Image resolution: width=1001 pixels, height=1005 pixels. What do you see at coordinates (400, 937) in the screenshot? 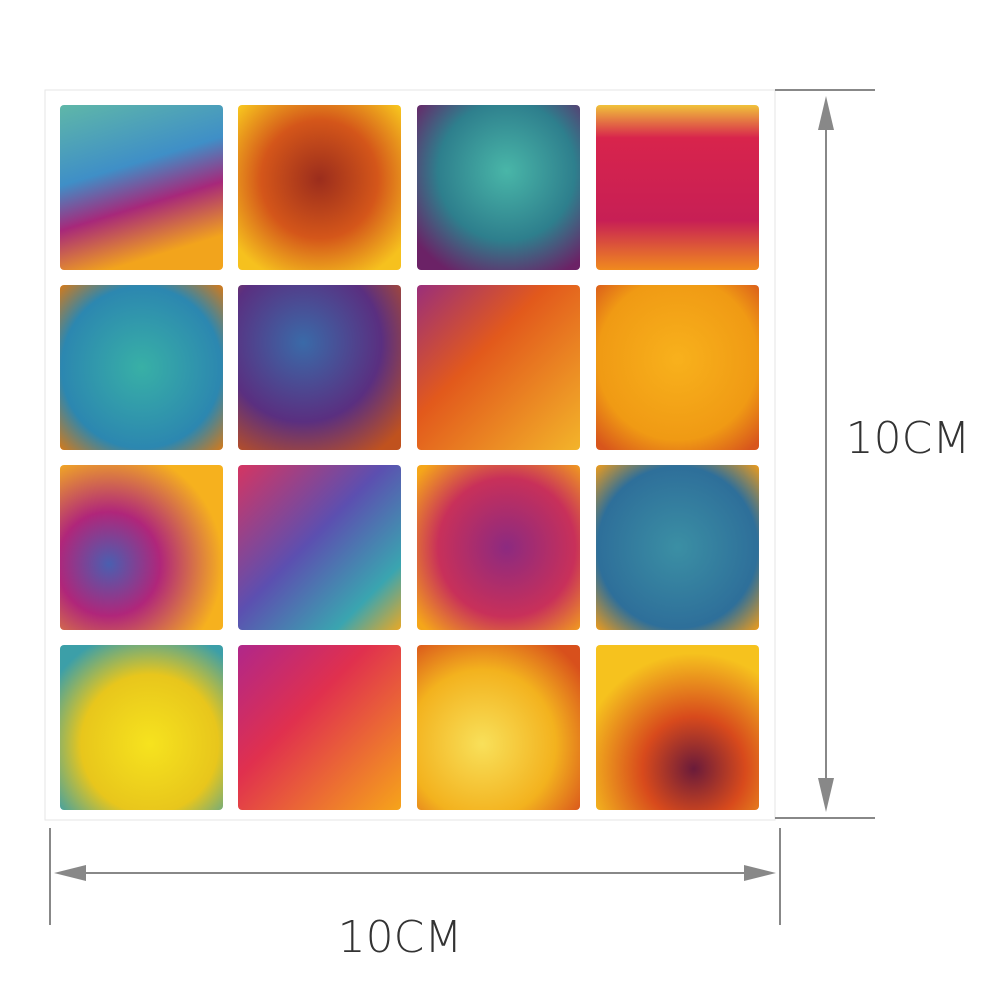
I see `width-label: 10CM` at bounding box center [400, 937].